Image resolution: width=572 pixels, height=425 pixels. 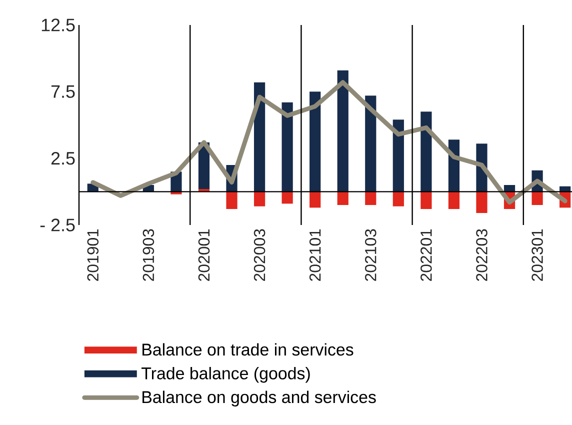 I want to click on x-tick-label: 202003, so click(x=260, y=255).